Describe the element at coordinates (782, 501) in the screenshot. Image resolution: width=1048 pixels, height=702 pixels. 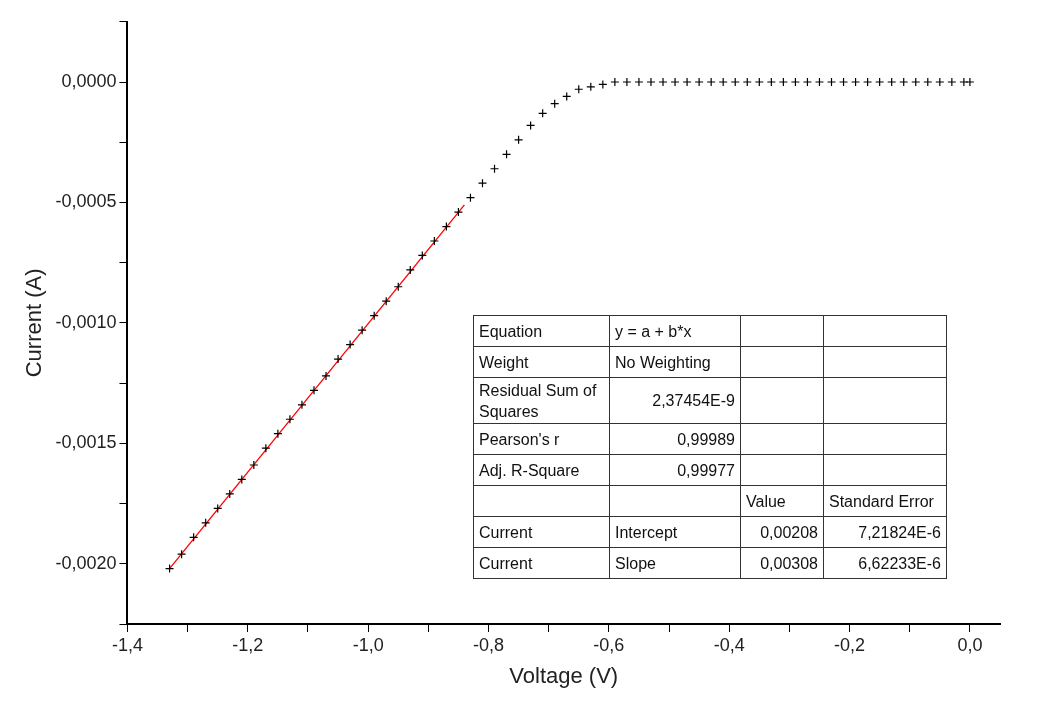
I see `annotation: Value` at that location.